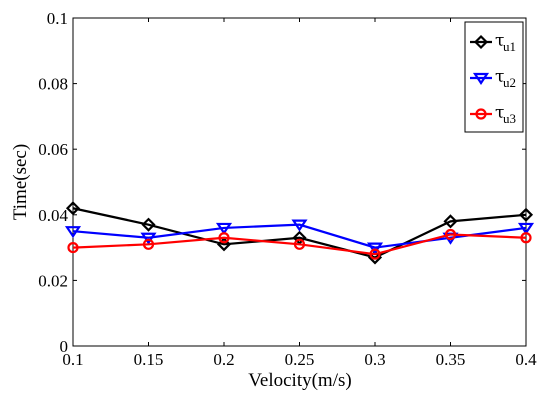 The width and height of the screenshot is (550, 401). Describe the element at coordinates (53, 149) in the screenshot. I see `y-tick-label: 0.06` at that location.